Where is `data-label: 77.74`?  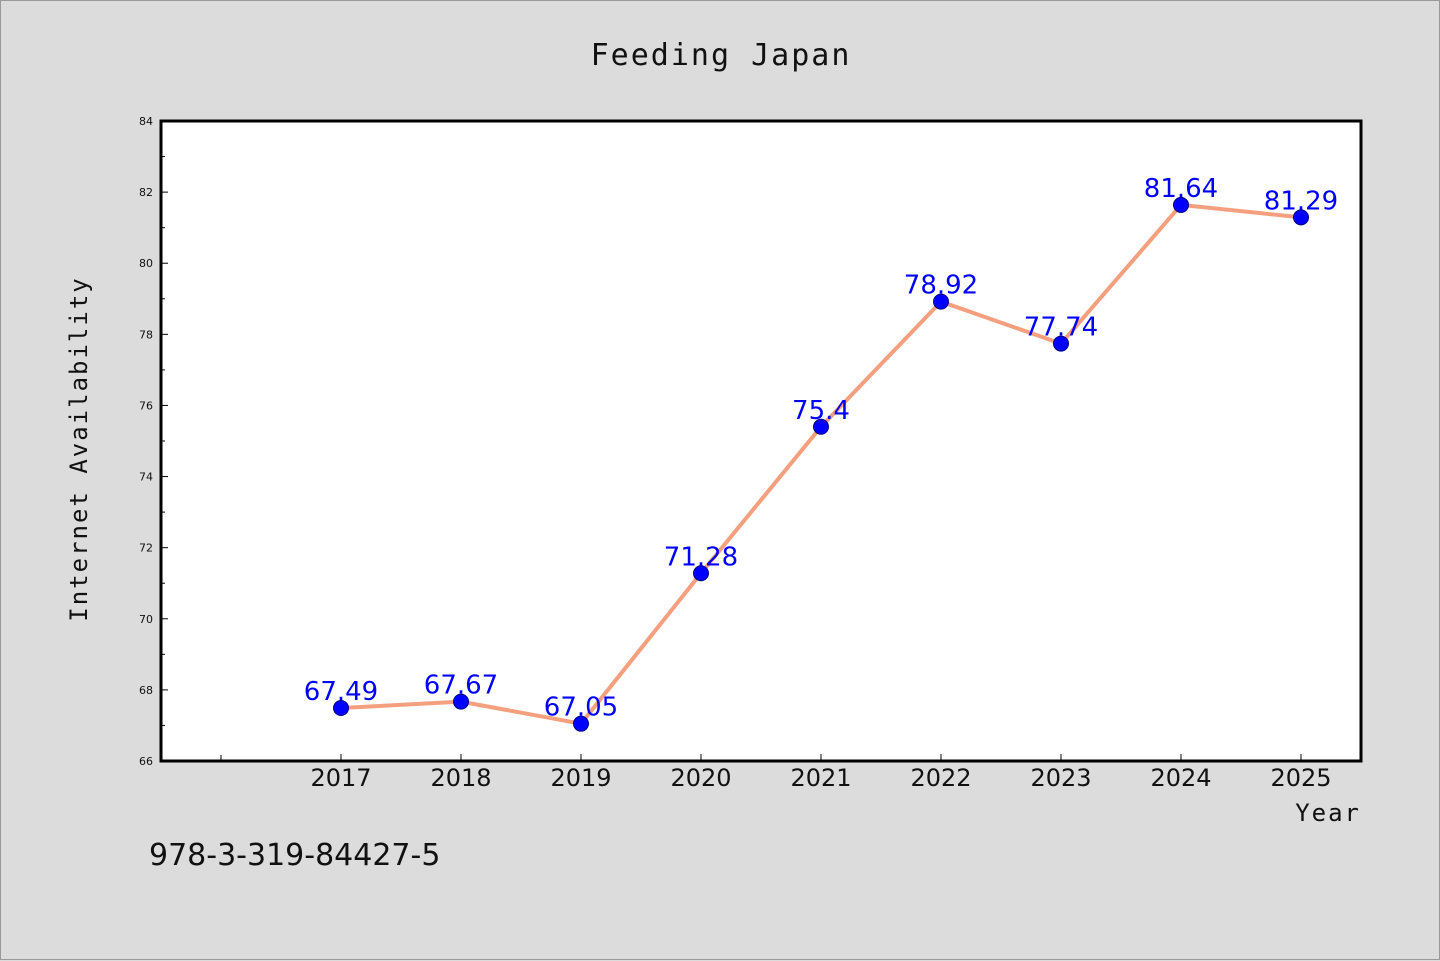 data-label: 77.74 is located at coordinates (1061, 328).